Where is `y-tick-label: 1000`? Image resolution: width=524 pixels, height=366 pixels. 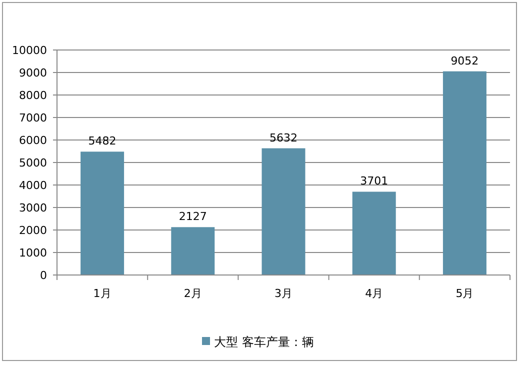
y-tick-label: 1000 is located at coordinates (33, 253).